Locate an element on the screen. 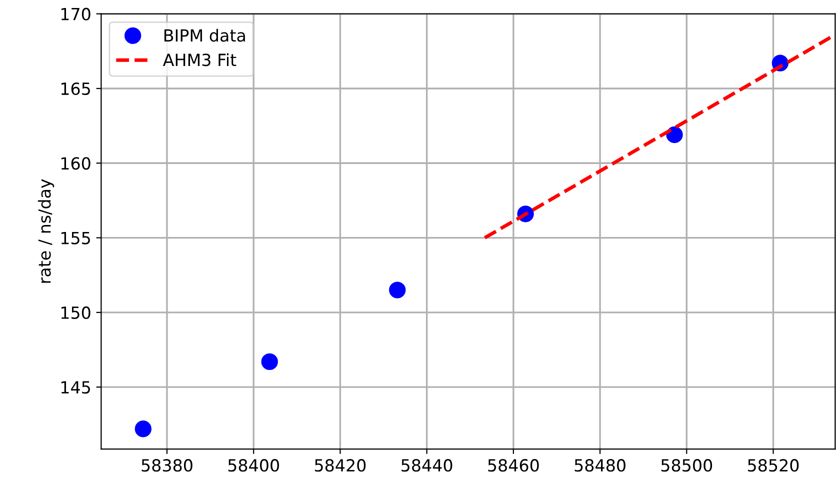 This screenshot has width=836, height=494. y-tick-label: 165 is located at coordinates (75, 89).